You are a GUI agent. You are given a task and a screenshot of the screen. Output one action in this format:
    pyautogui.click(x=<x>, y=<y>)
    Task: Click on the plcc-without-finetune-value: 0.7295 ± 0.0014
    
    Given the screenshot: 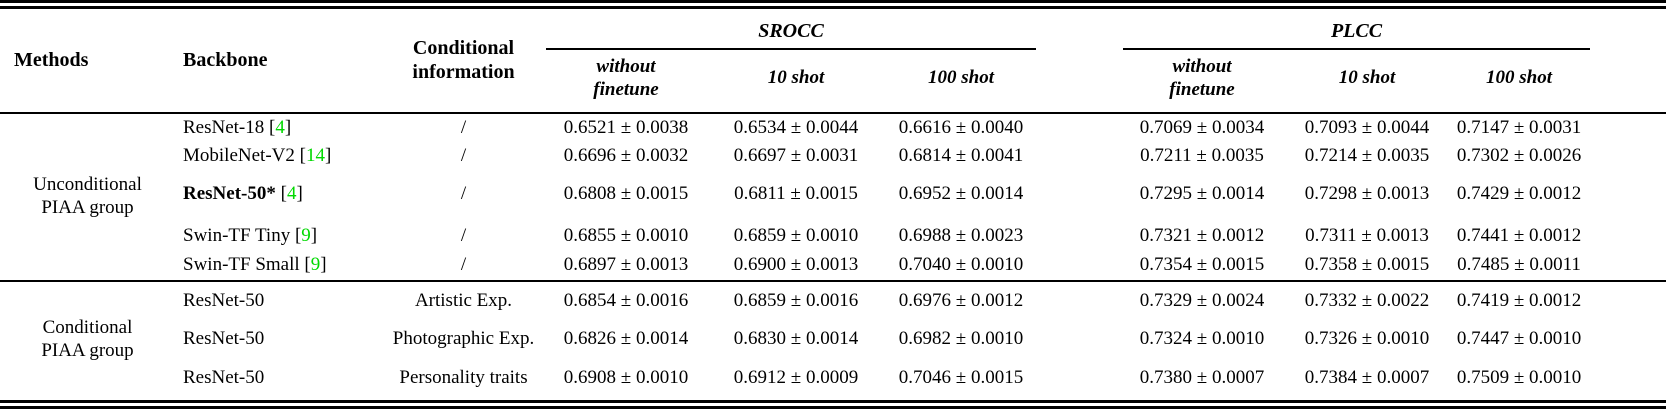 What is the action you would take?
    pyautogui.click(x=1202, y=194)
    